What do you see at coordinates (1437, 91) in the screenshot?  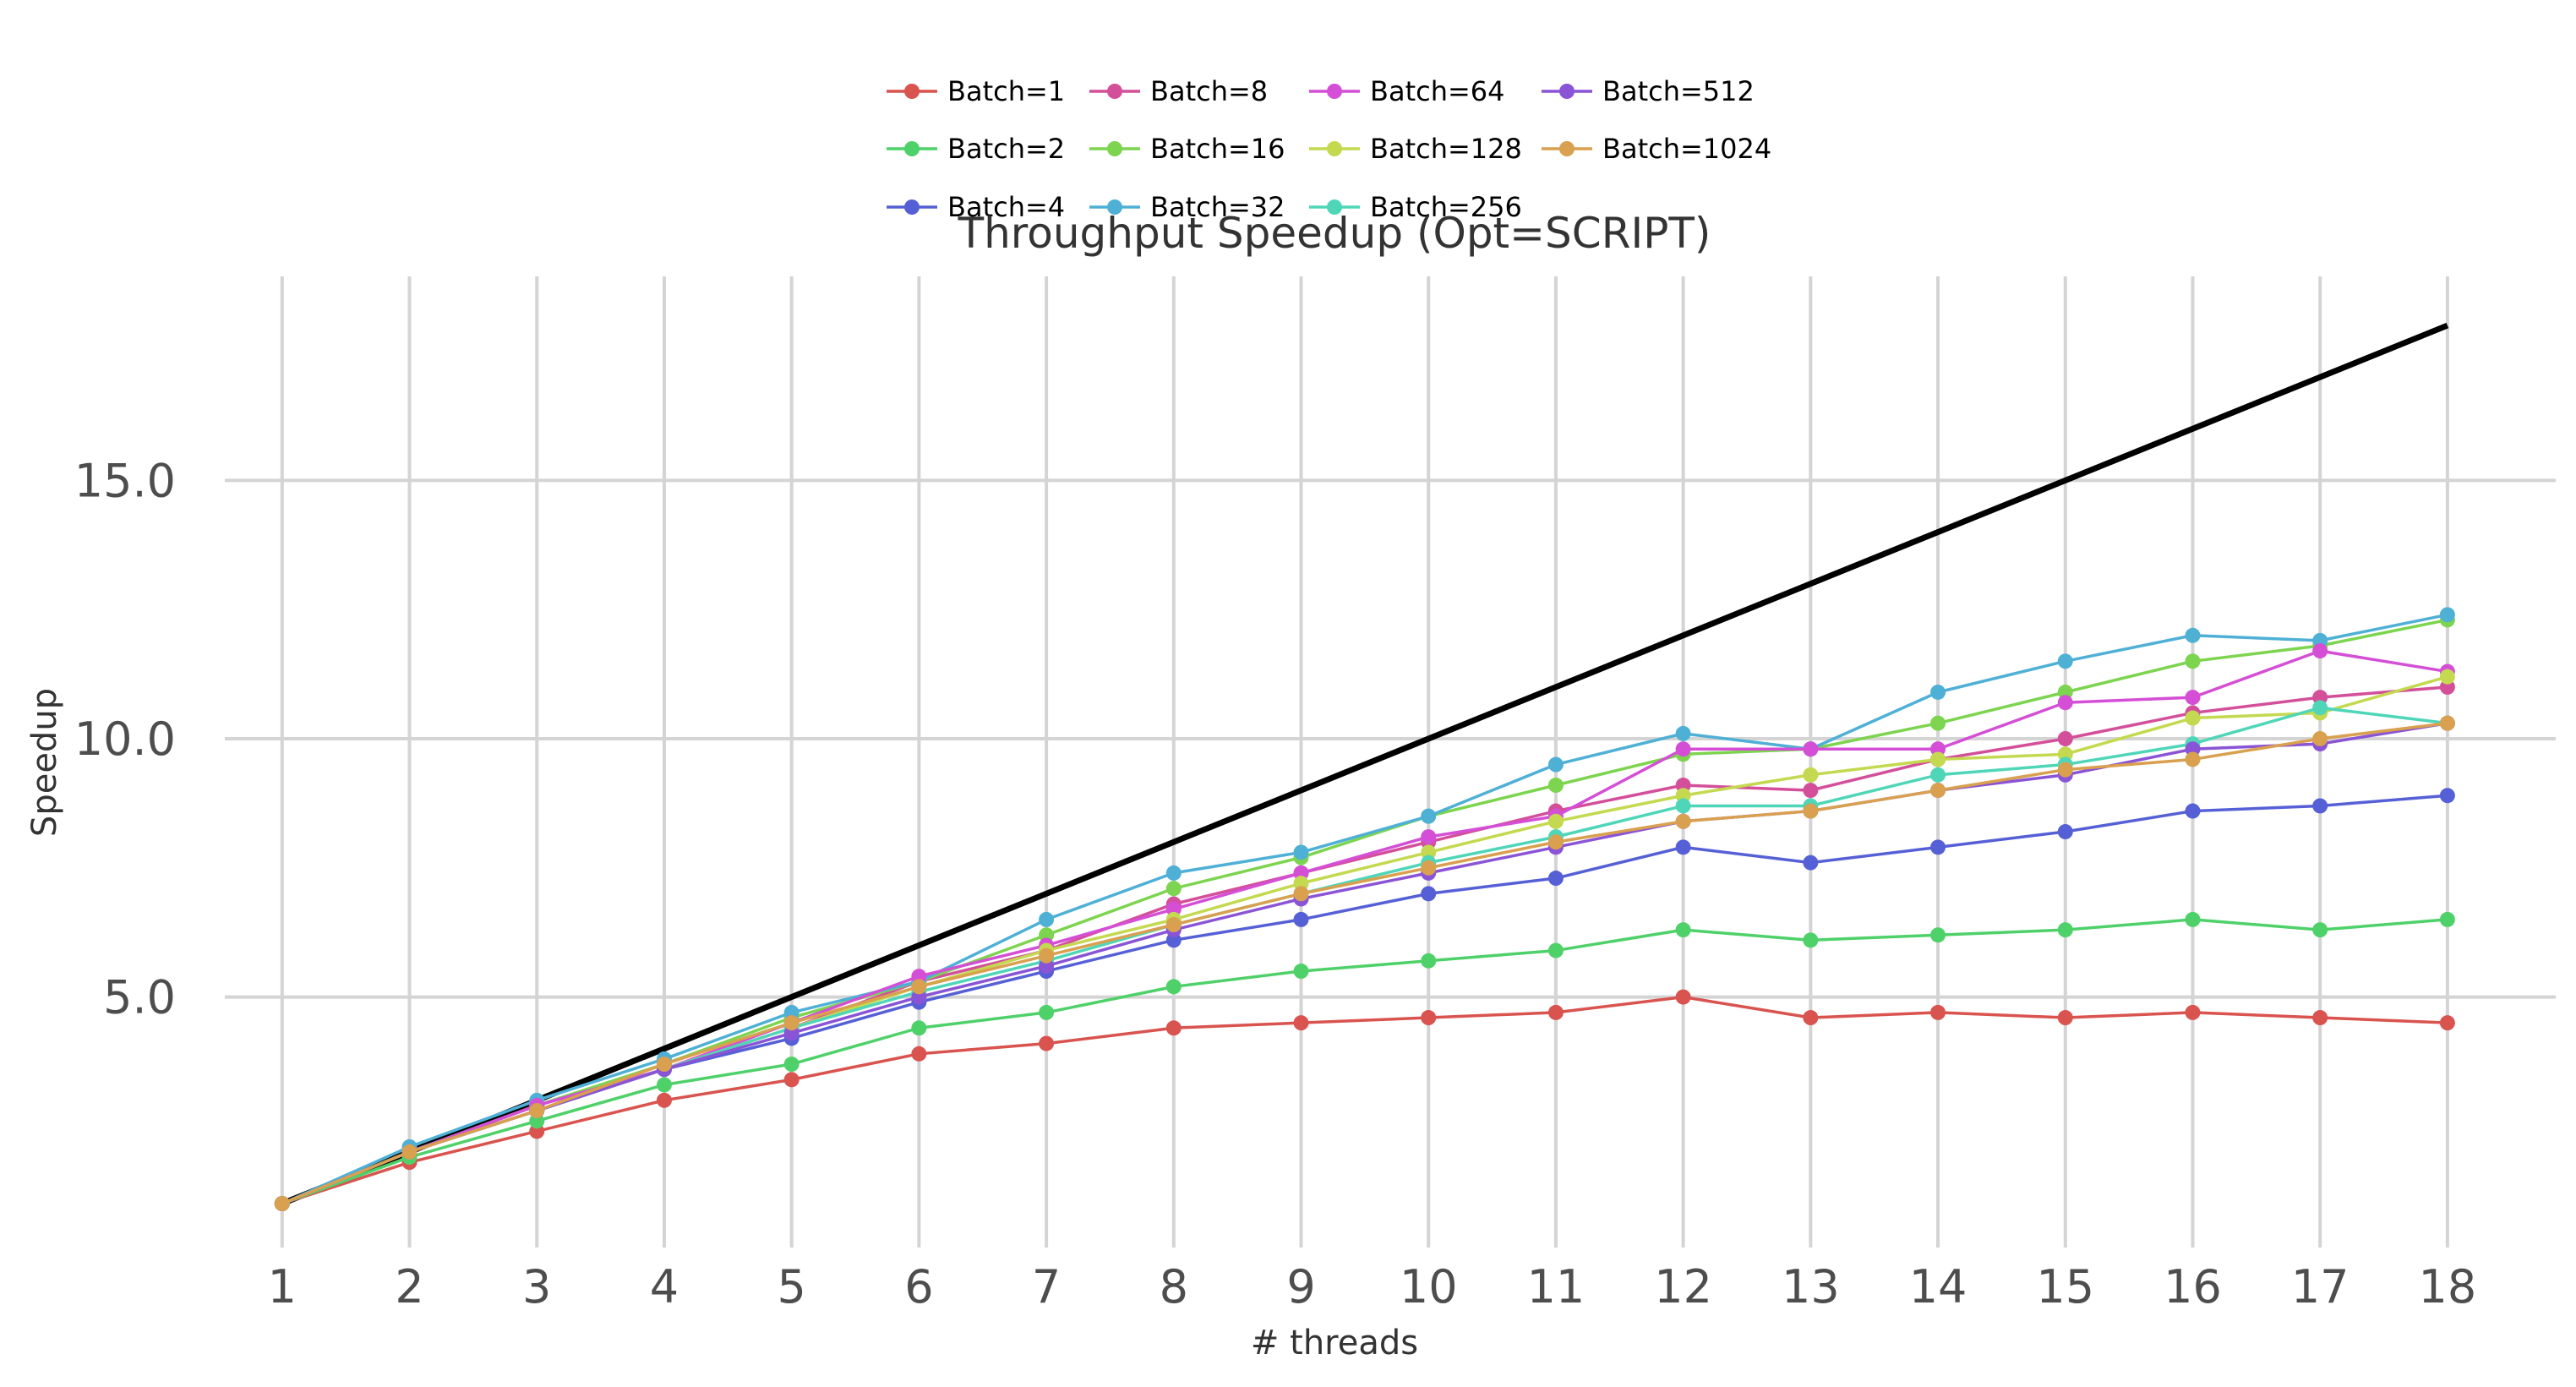 I see `legend-label: Batch=64` at bounding box center [1437, 91].